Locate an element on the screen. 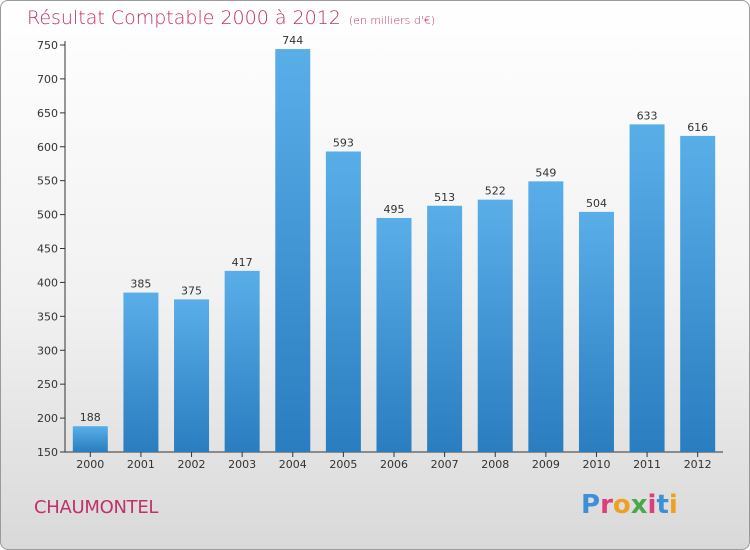  x-tick-label: 2003 is located at coordinates (242, 464).